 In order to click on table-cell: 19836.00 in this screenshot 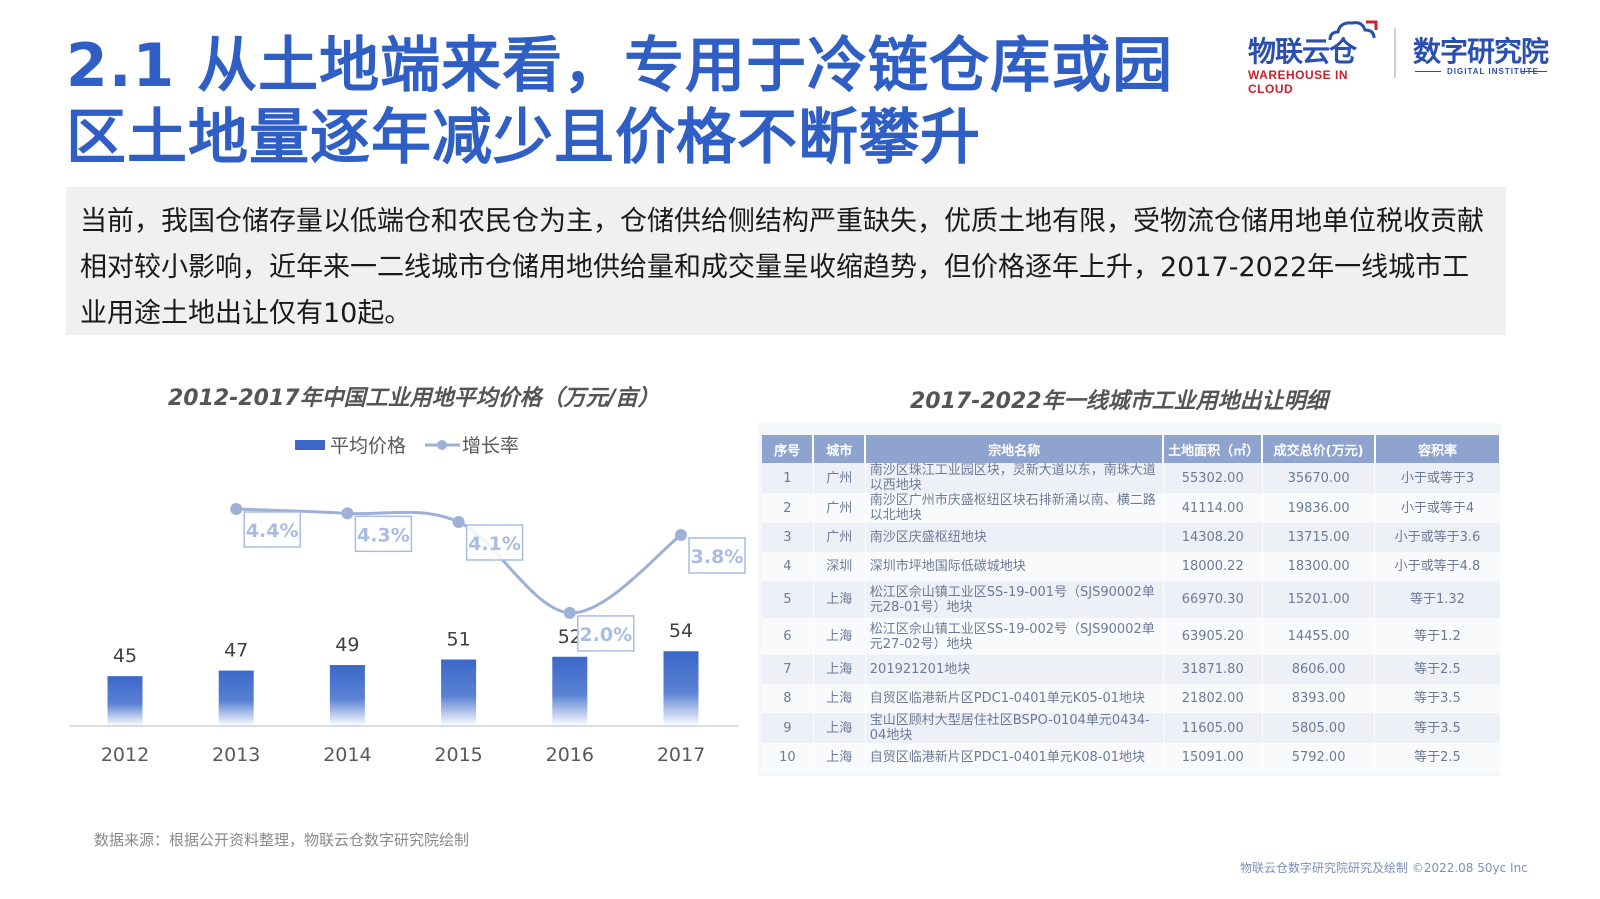, I will do `click(1319, 508)`.